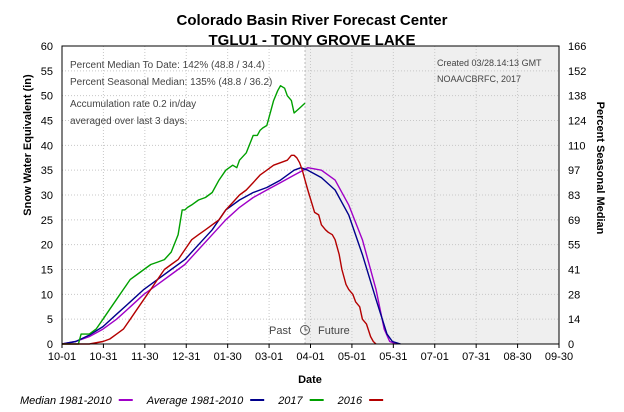  I want to click on y2-axis-label: Percent Seasonal Median, so click(600, 168).